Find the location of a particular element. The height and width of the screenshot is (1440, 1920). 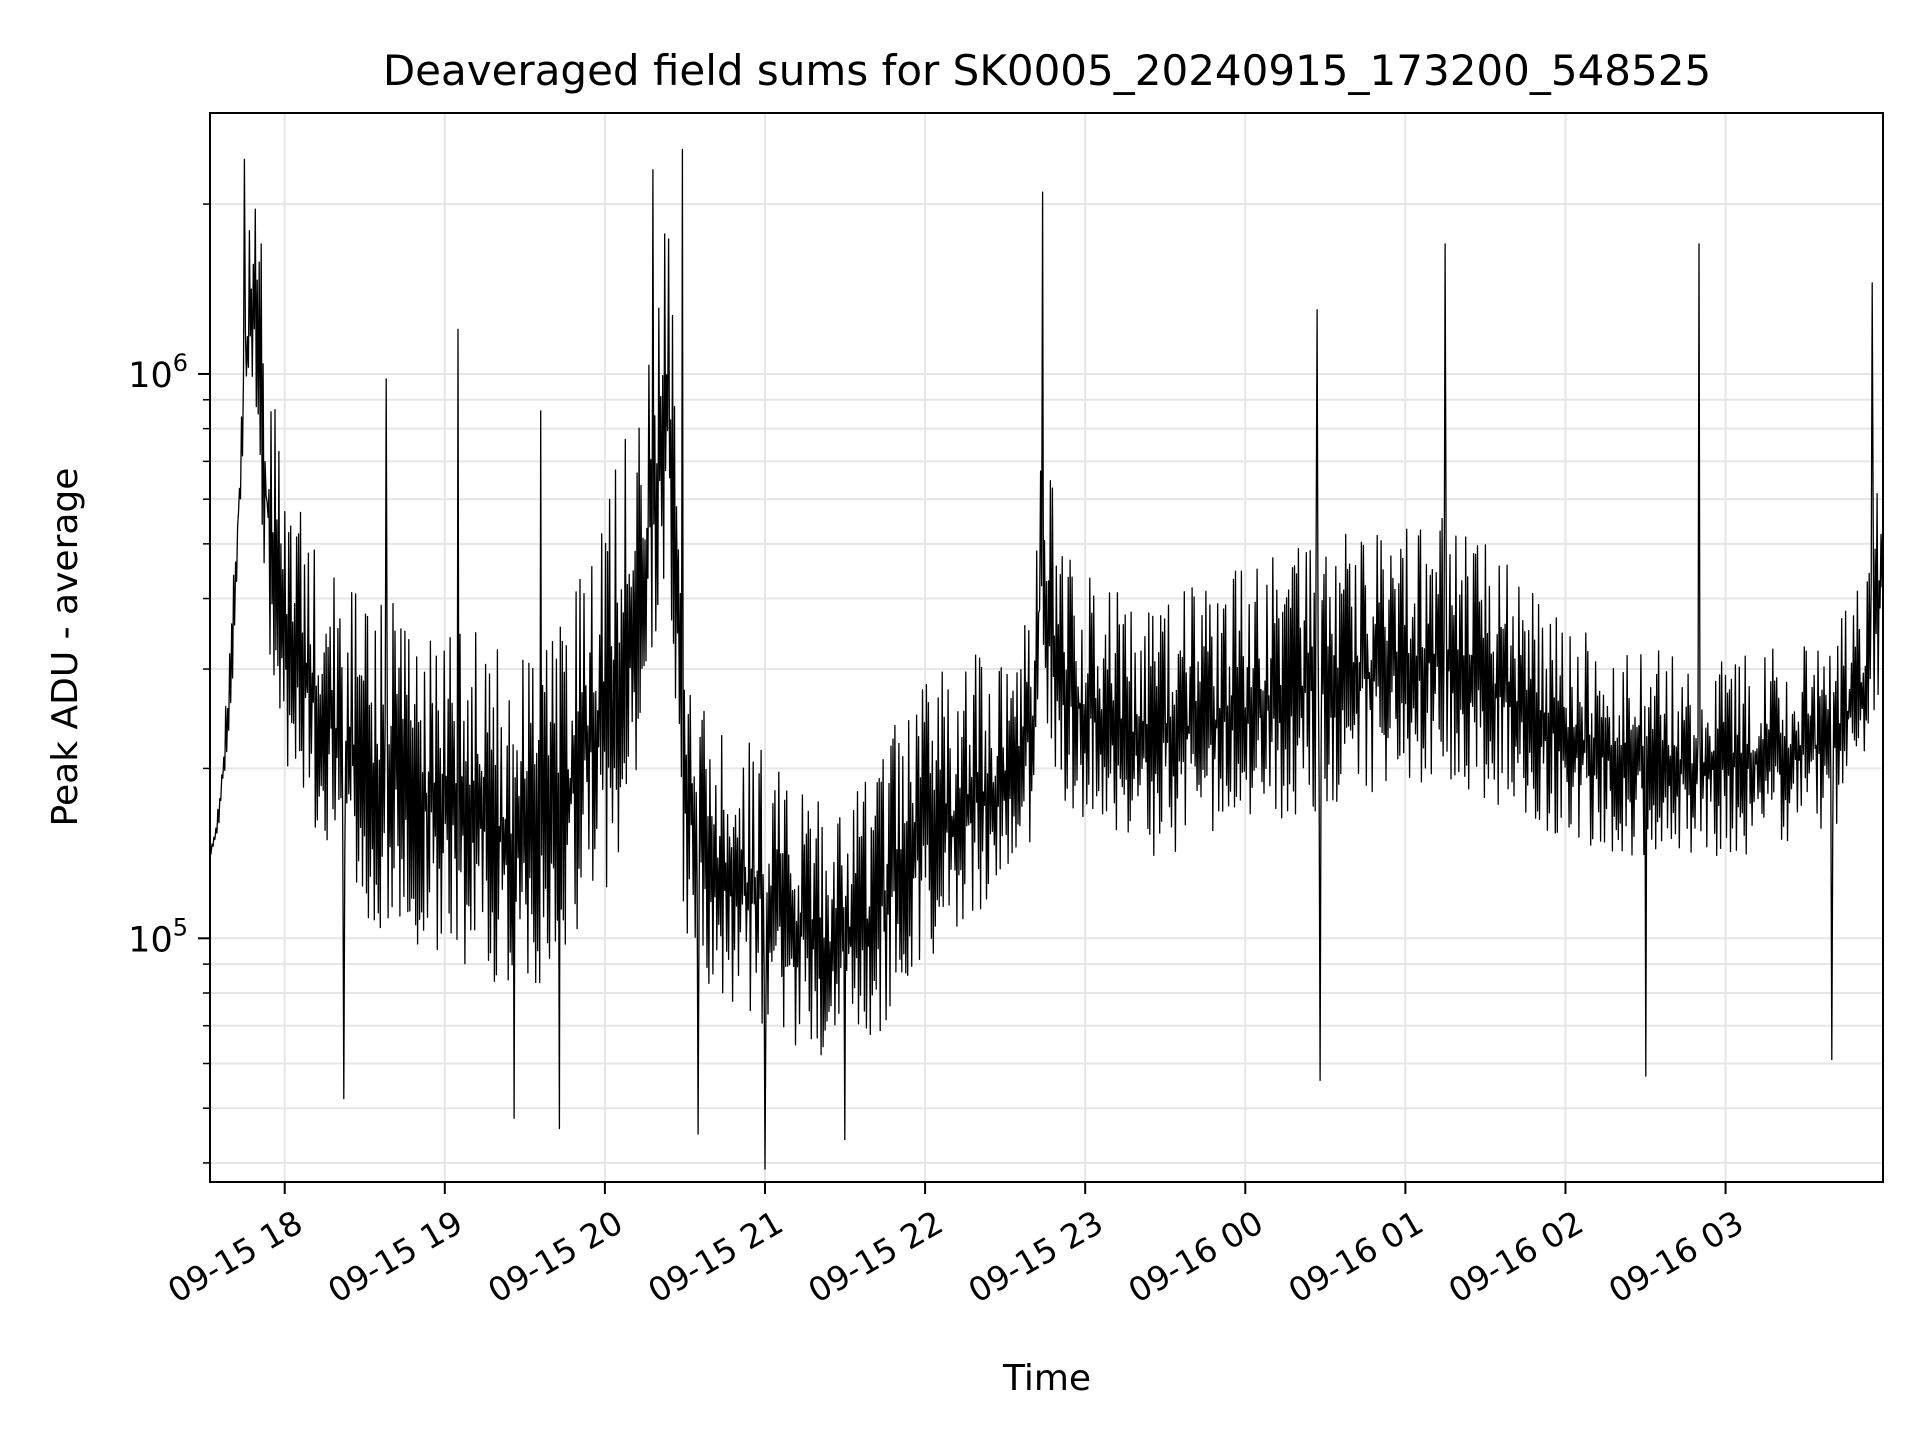

y-axis-label: Peak ADU - average is located at coordinates (65, 647).